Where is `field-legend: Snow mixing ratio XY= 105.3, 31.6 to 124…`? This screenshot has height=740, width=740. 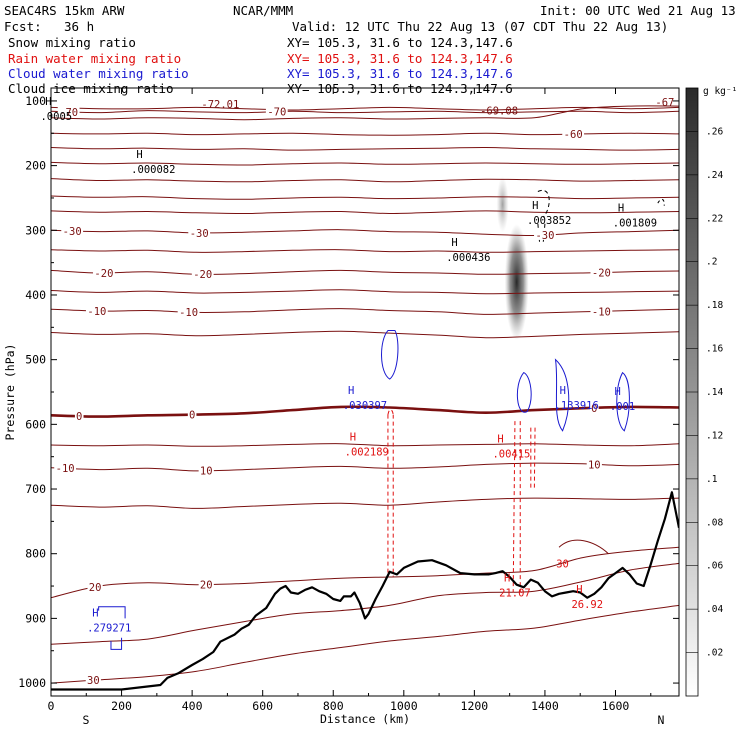
field-legend: Snow mixing ratio XY= 105.3, 31.6 to 124… is located at coordinates (260, 65).